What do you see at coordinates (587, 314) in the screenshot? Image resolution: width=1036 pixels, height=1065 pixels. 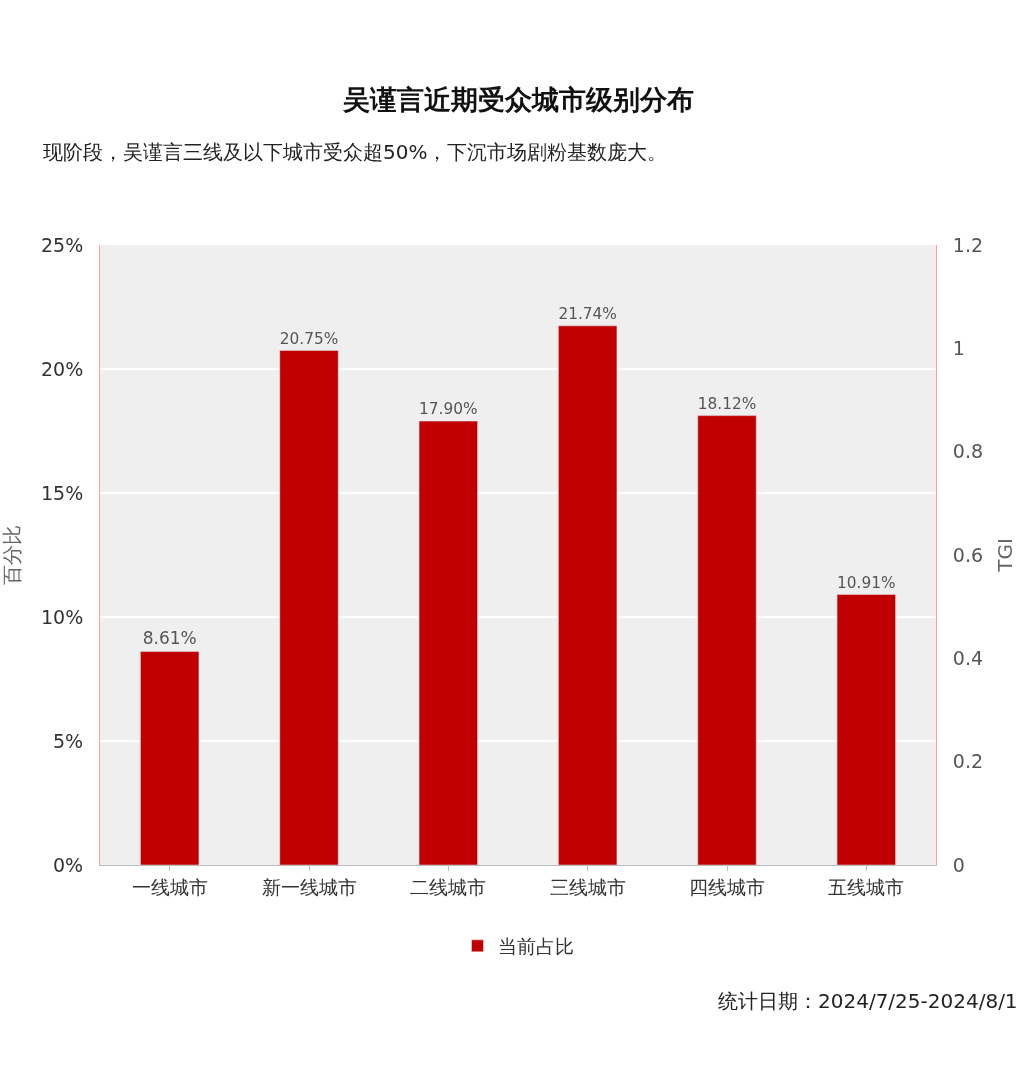 I see `data-label: 21.74%` at bounding box center [587, 314].